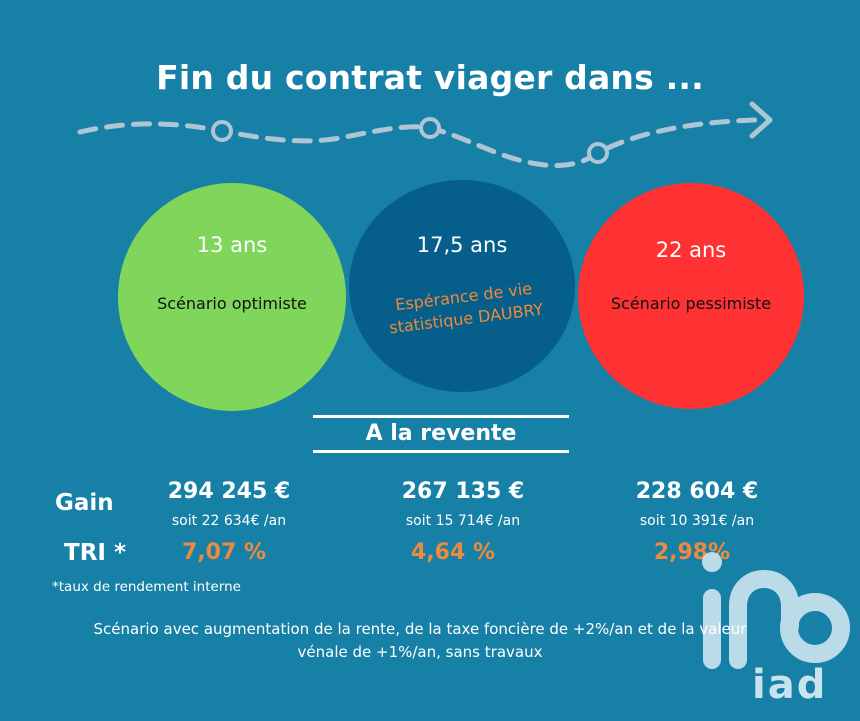 Image resolution: width=860 pixels, height=721 pixels. What do you see at coordinates (229, 491) in the screenshot?
I see `gain-value-optimiste: 294 245 €` at bounding box center [229, 491].